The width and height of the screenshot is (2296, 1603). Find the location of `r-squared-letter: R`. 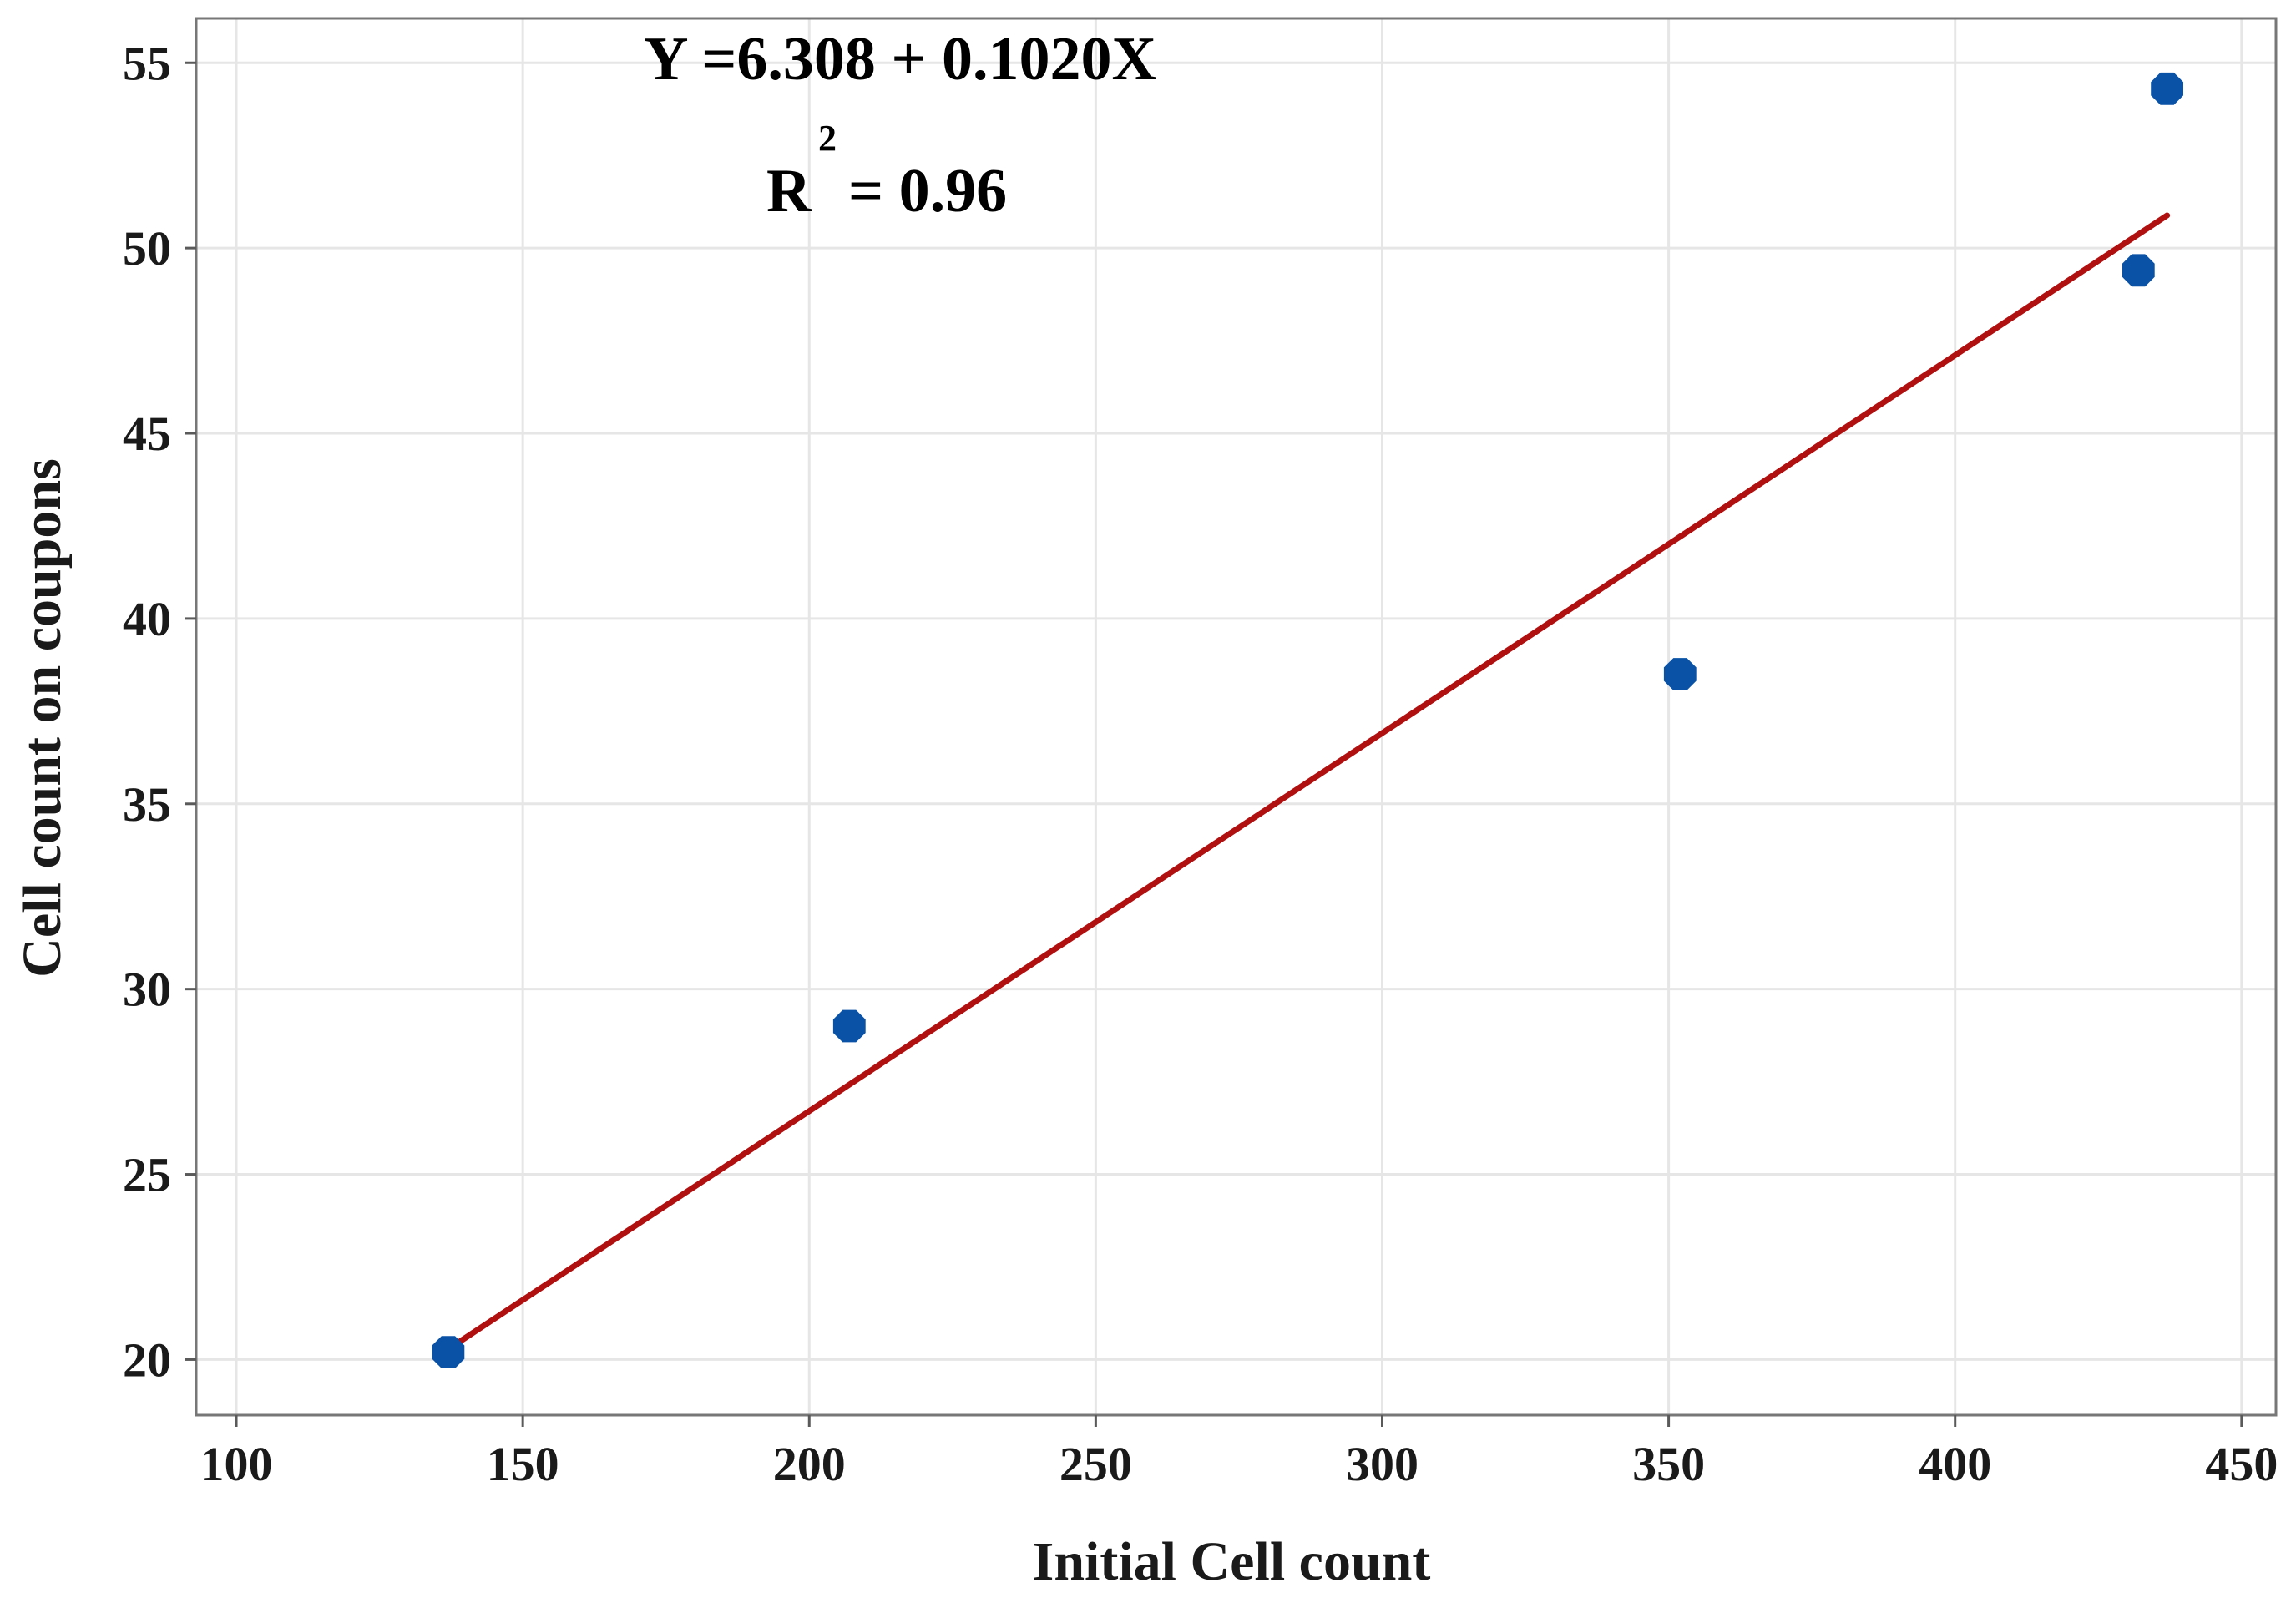

r-squared-letter: R is located at coordinates (789, 191).